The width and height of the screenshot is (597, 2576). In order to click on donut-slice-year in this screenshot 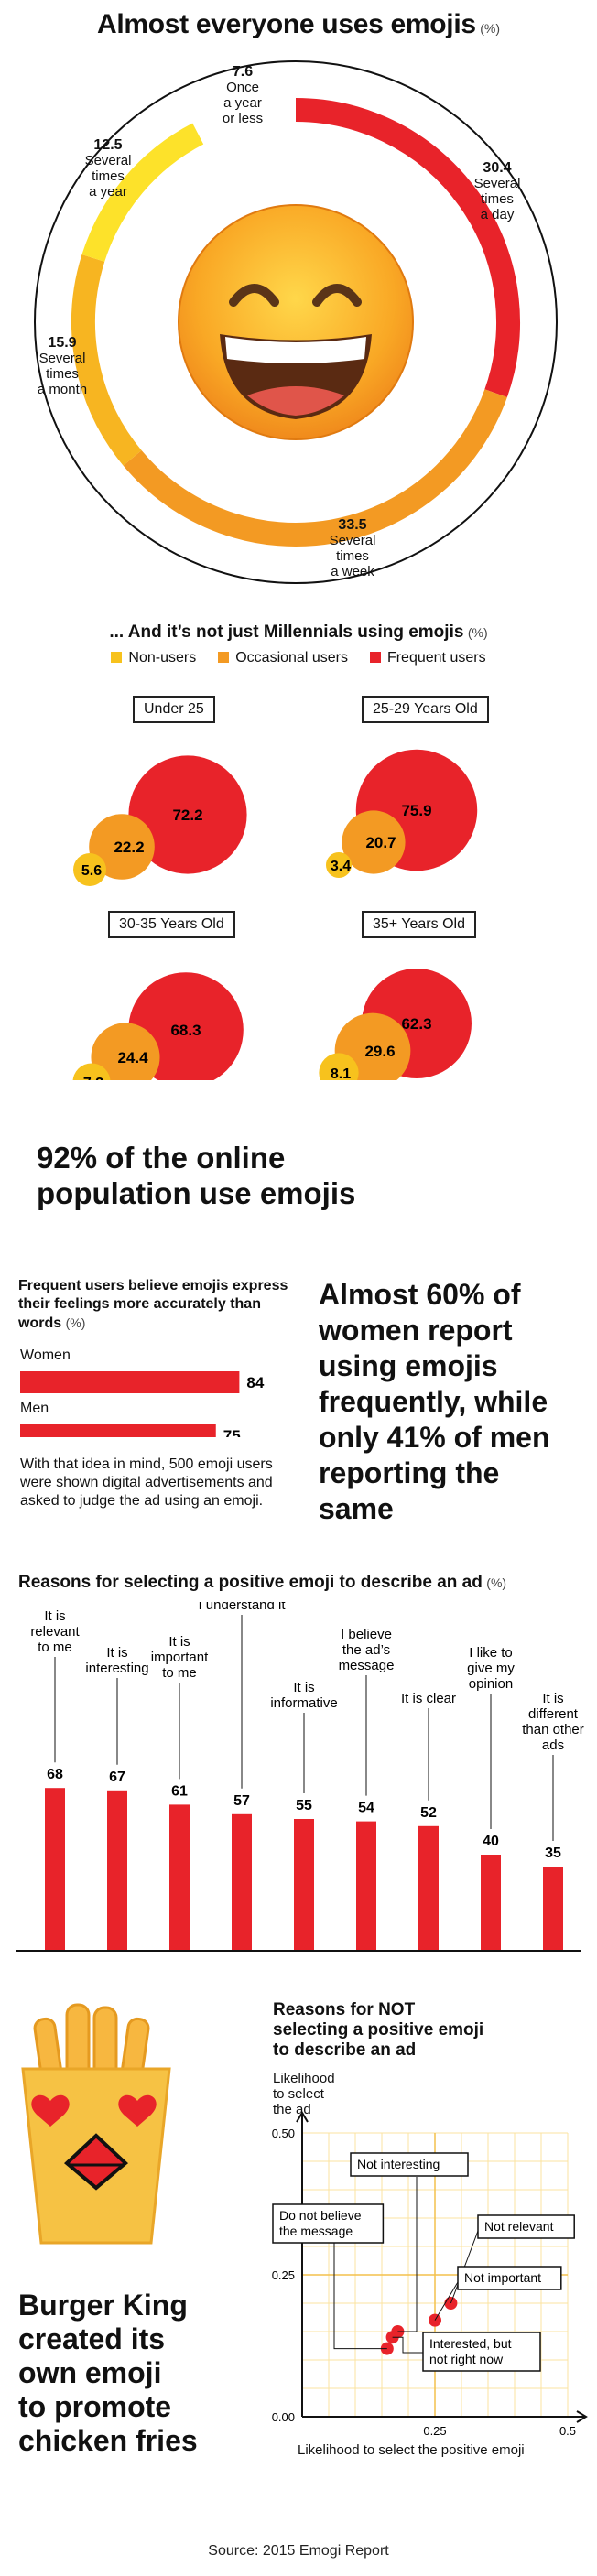, I will do `click(142, 193)`.